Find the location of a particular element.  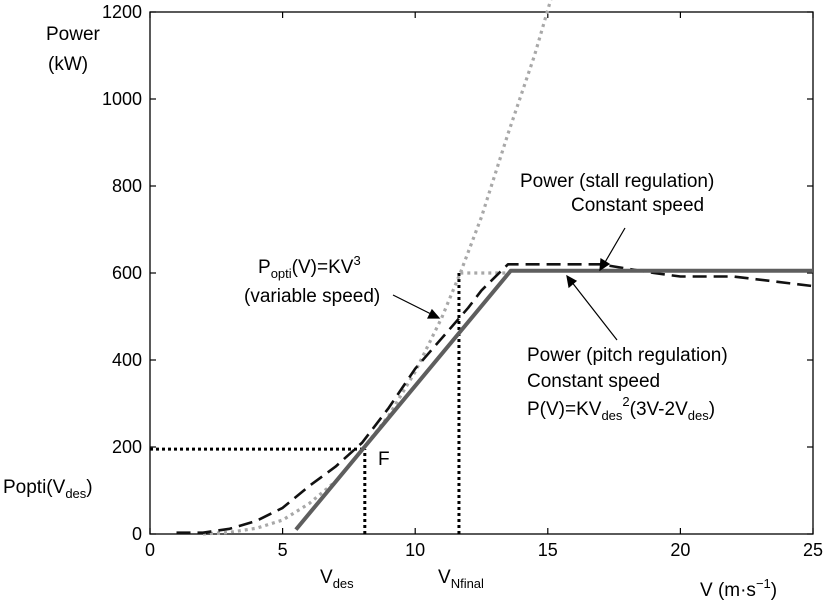

pitch-p1: P(V)=KV is located at coordinates (564, 409).